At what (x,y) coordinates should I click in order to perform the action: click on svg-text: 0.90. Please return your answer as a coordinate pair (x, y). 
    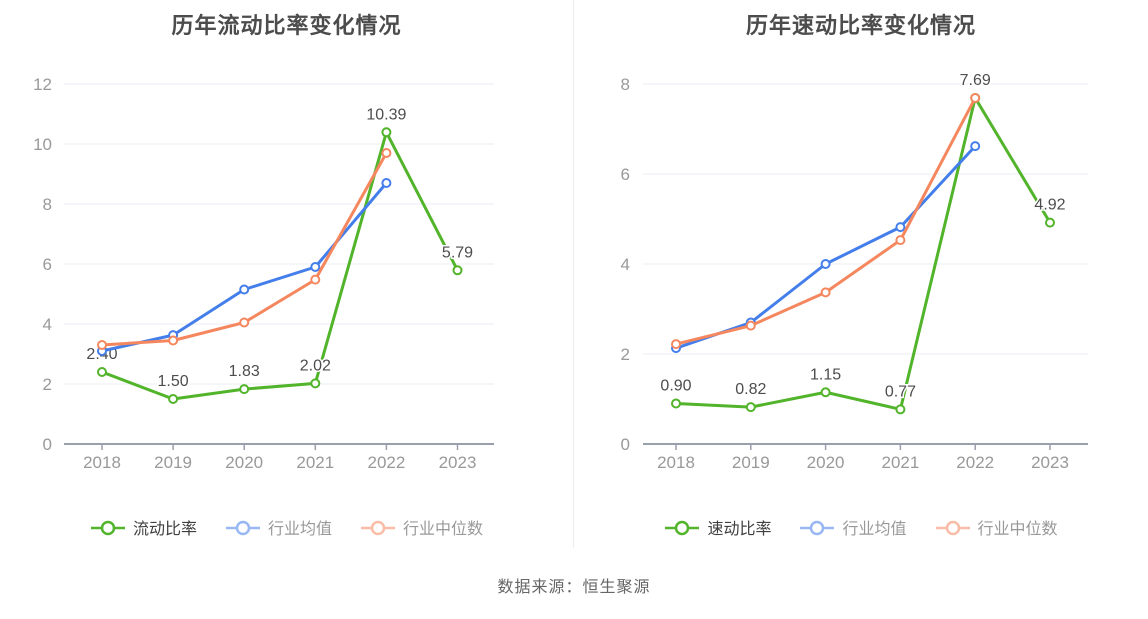
    Looking at the image, I should click on (675, 386).